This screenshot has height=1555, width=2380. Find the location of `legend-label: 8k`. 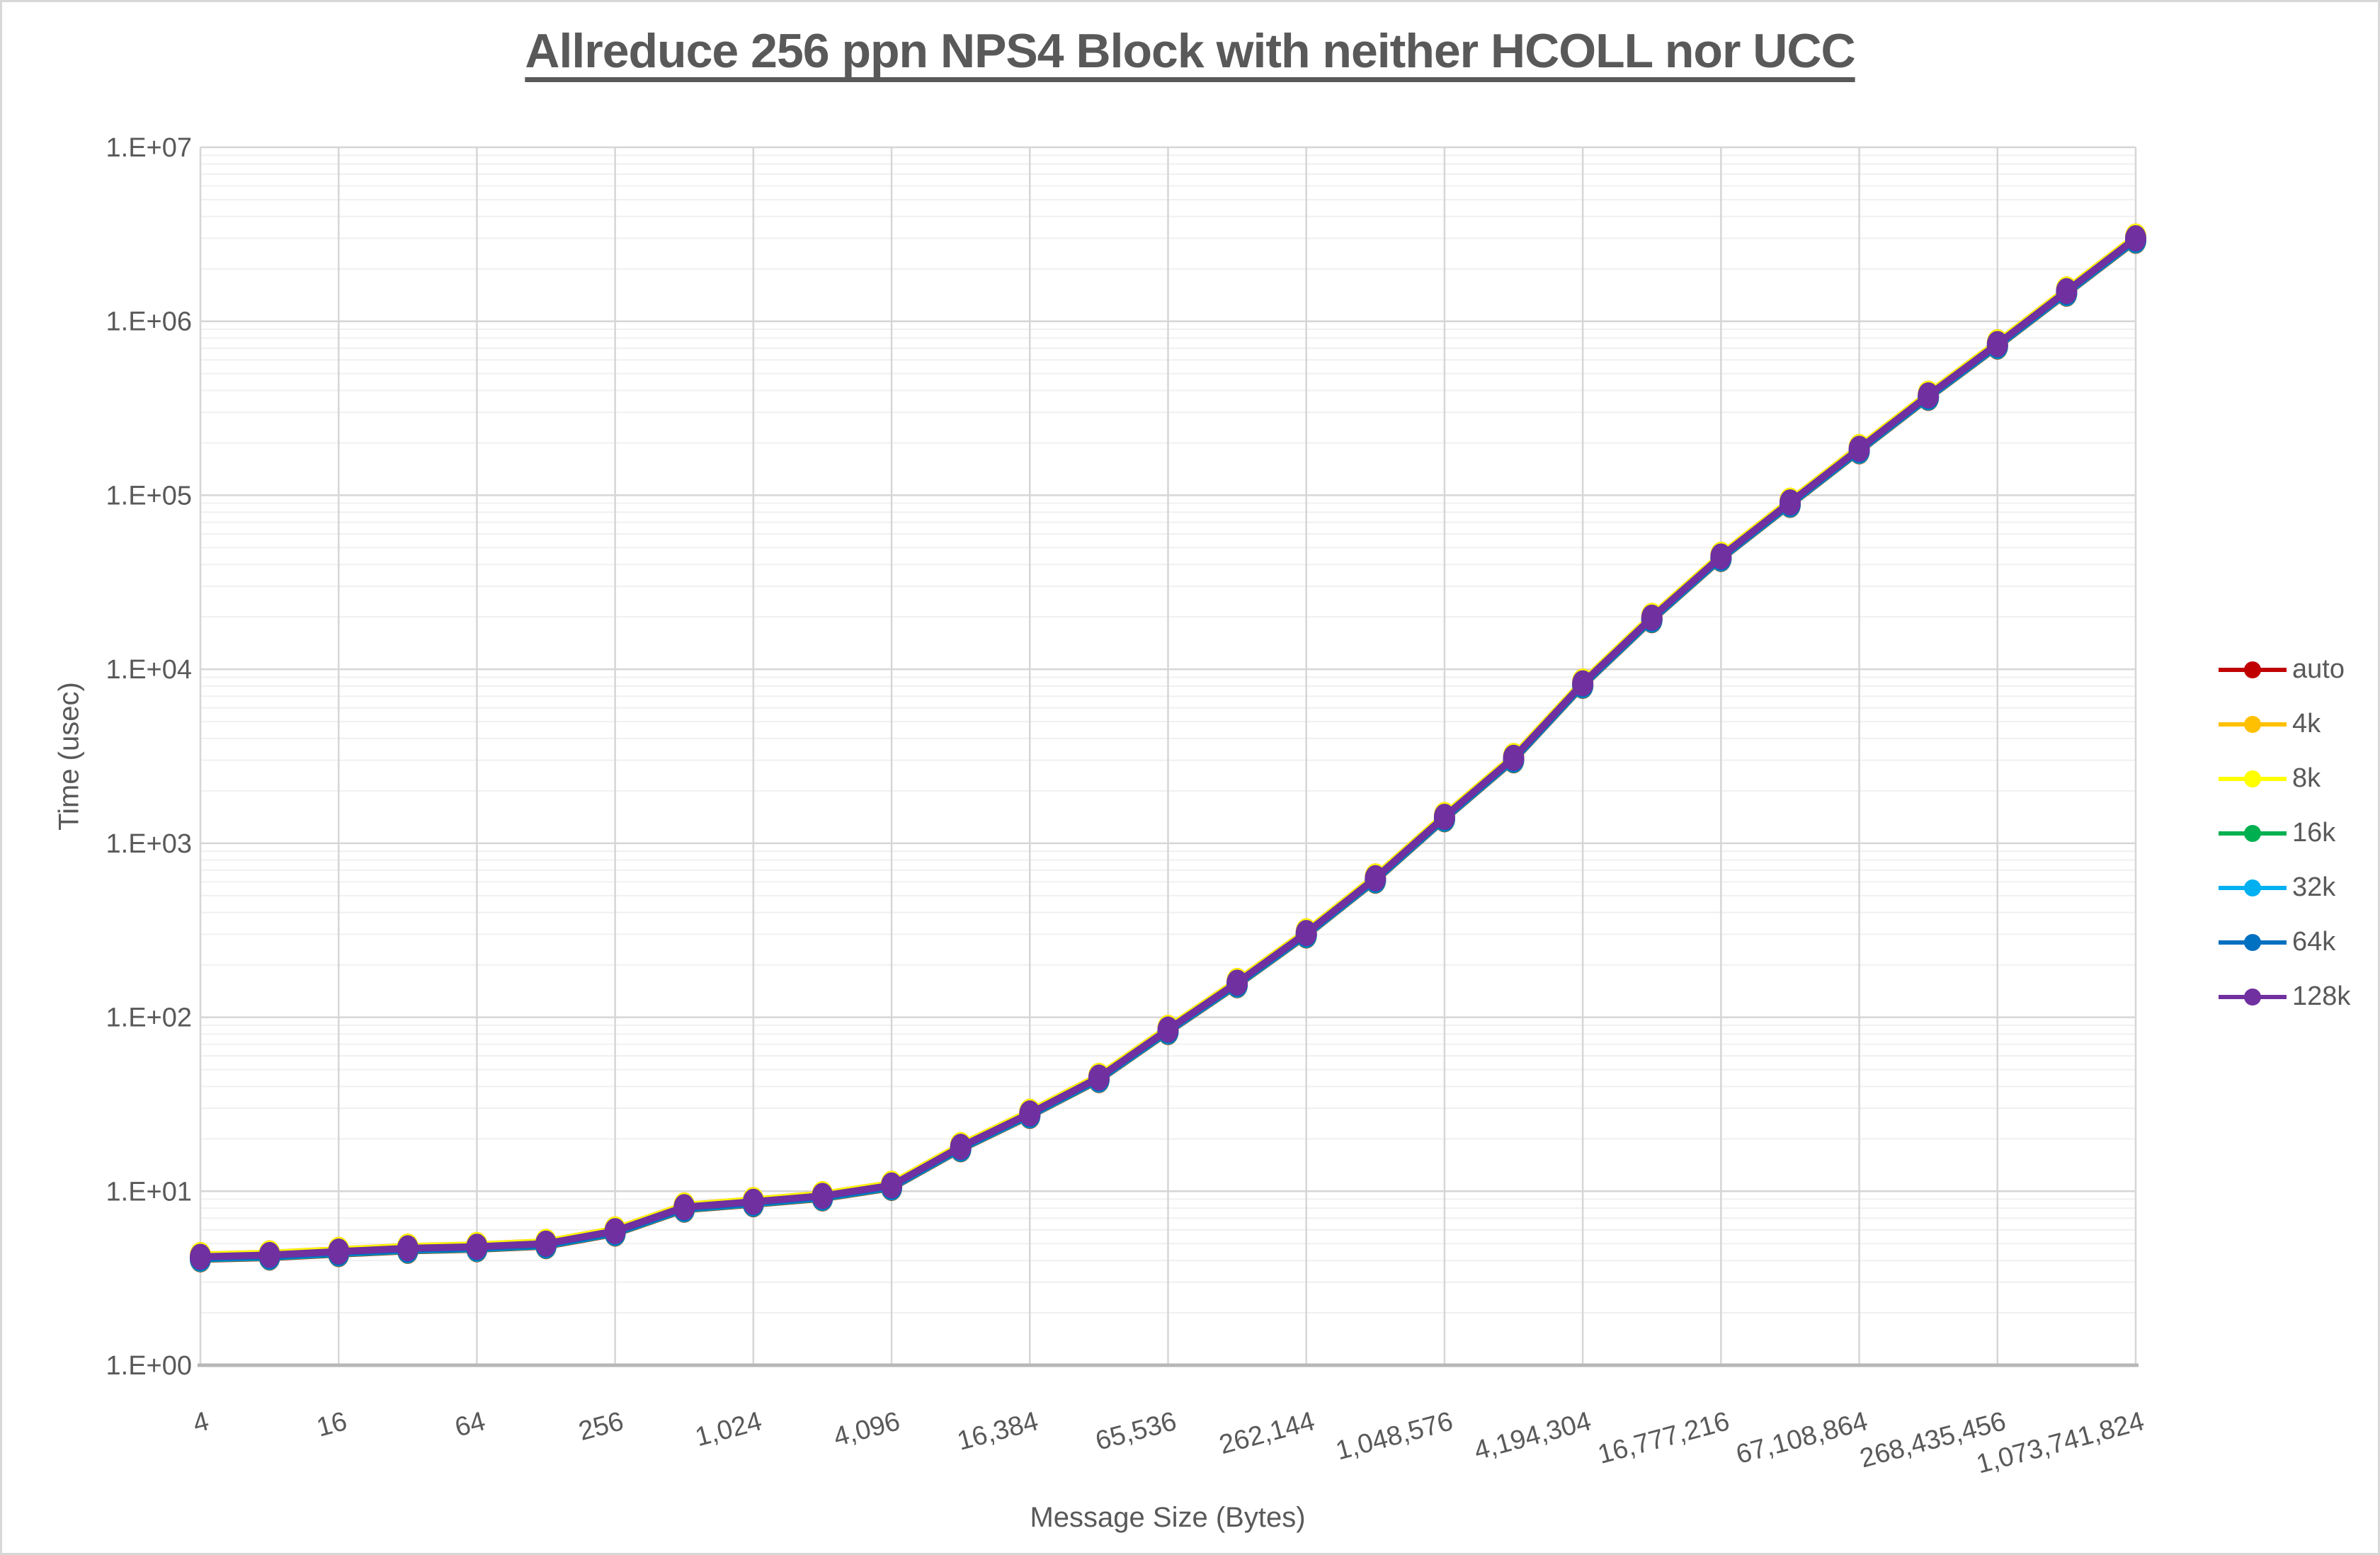

legend-label: 8k is located at coordinates (2306, 778).